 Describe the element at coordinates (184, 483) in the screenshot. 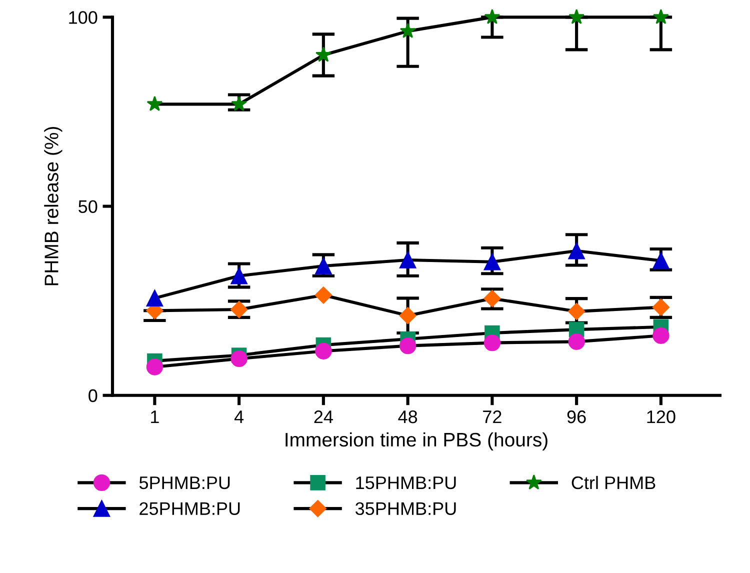

I see `legend-label: 5PHMB:PU` at that location.